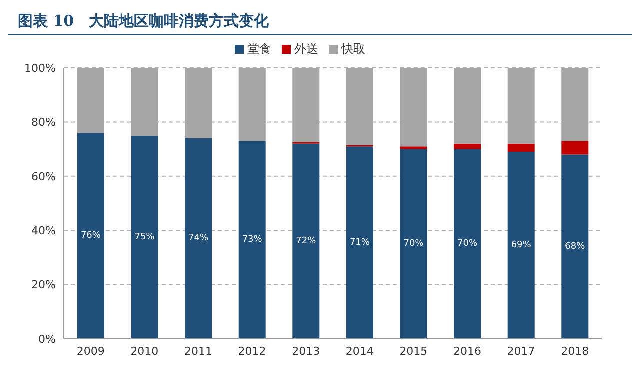 The height and width of the screenshot is (385, 640). I want to click on chart-title: 图表 10 大陆地区咖啡消费方式变化, so click(320, 21).